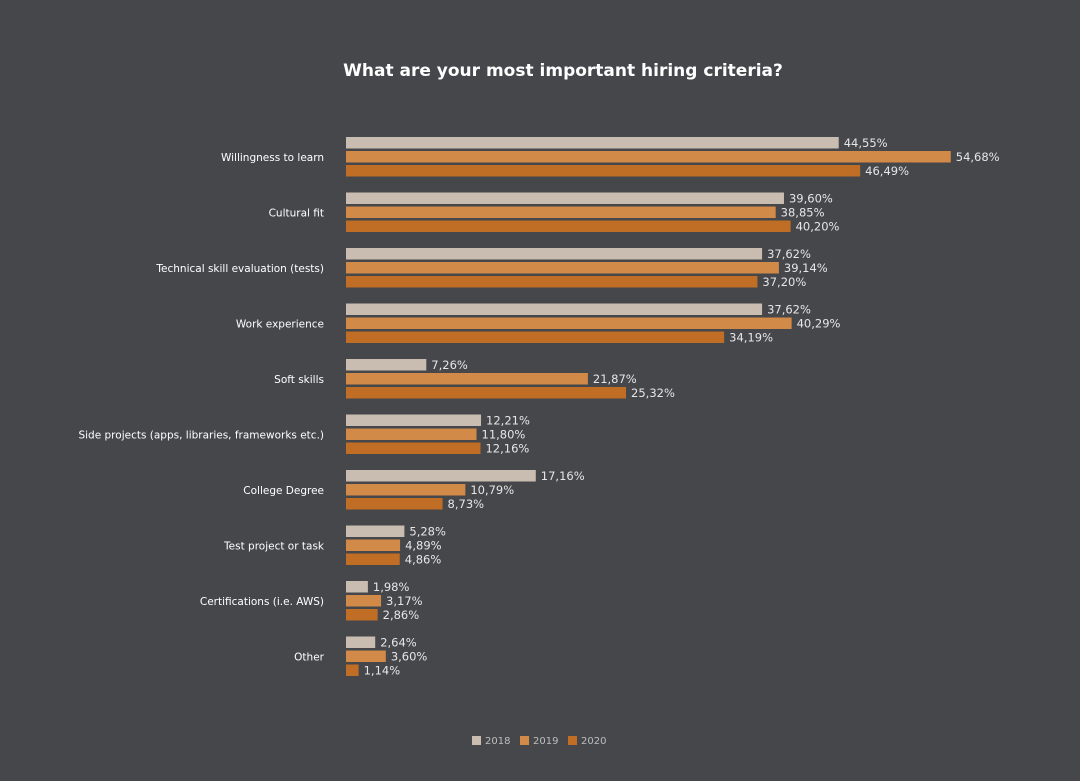  Describe the element at coordinates (803, 213) in the screenshot. I see `value-label-cultural-fit-2019: 38,85%` at that location.